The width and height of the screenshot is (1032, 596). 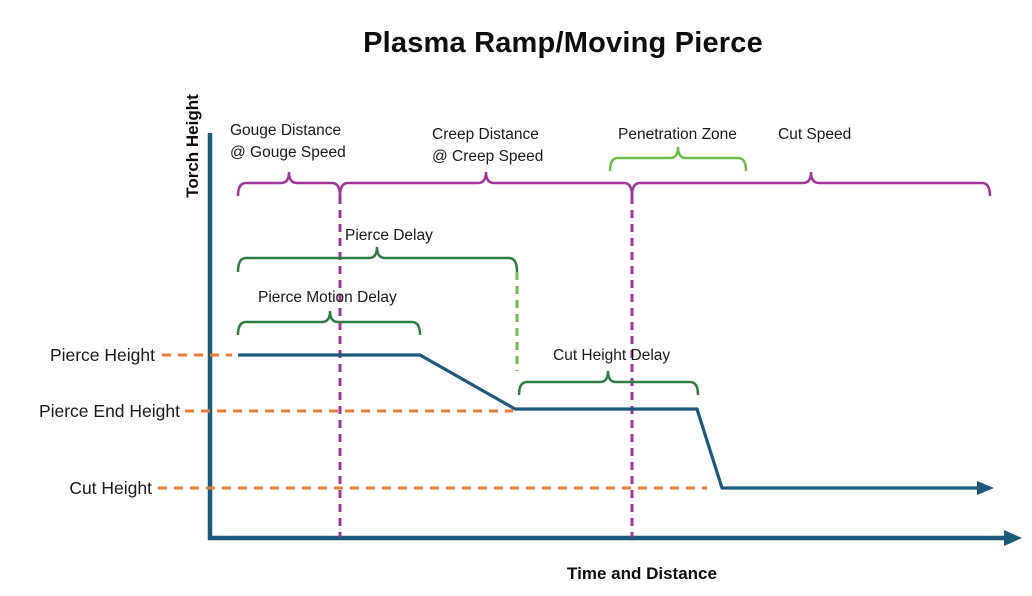 I want to click on y-axis-label: Torch Height, so click(x=192, y=146).